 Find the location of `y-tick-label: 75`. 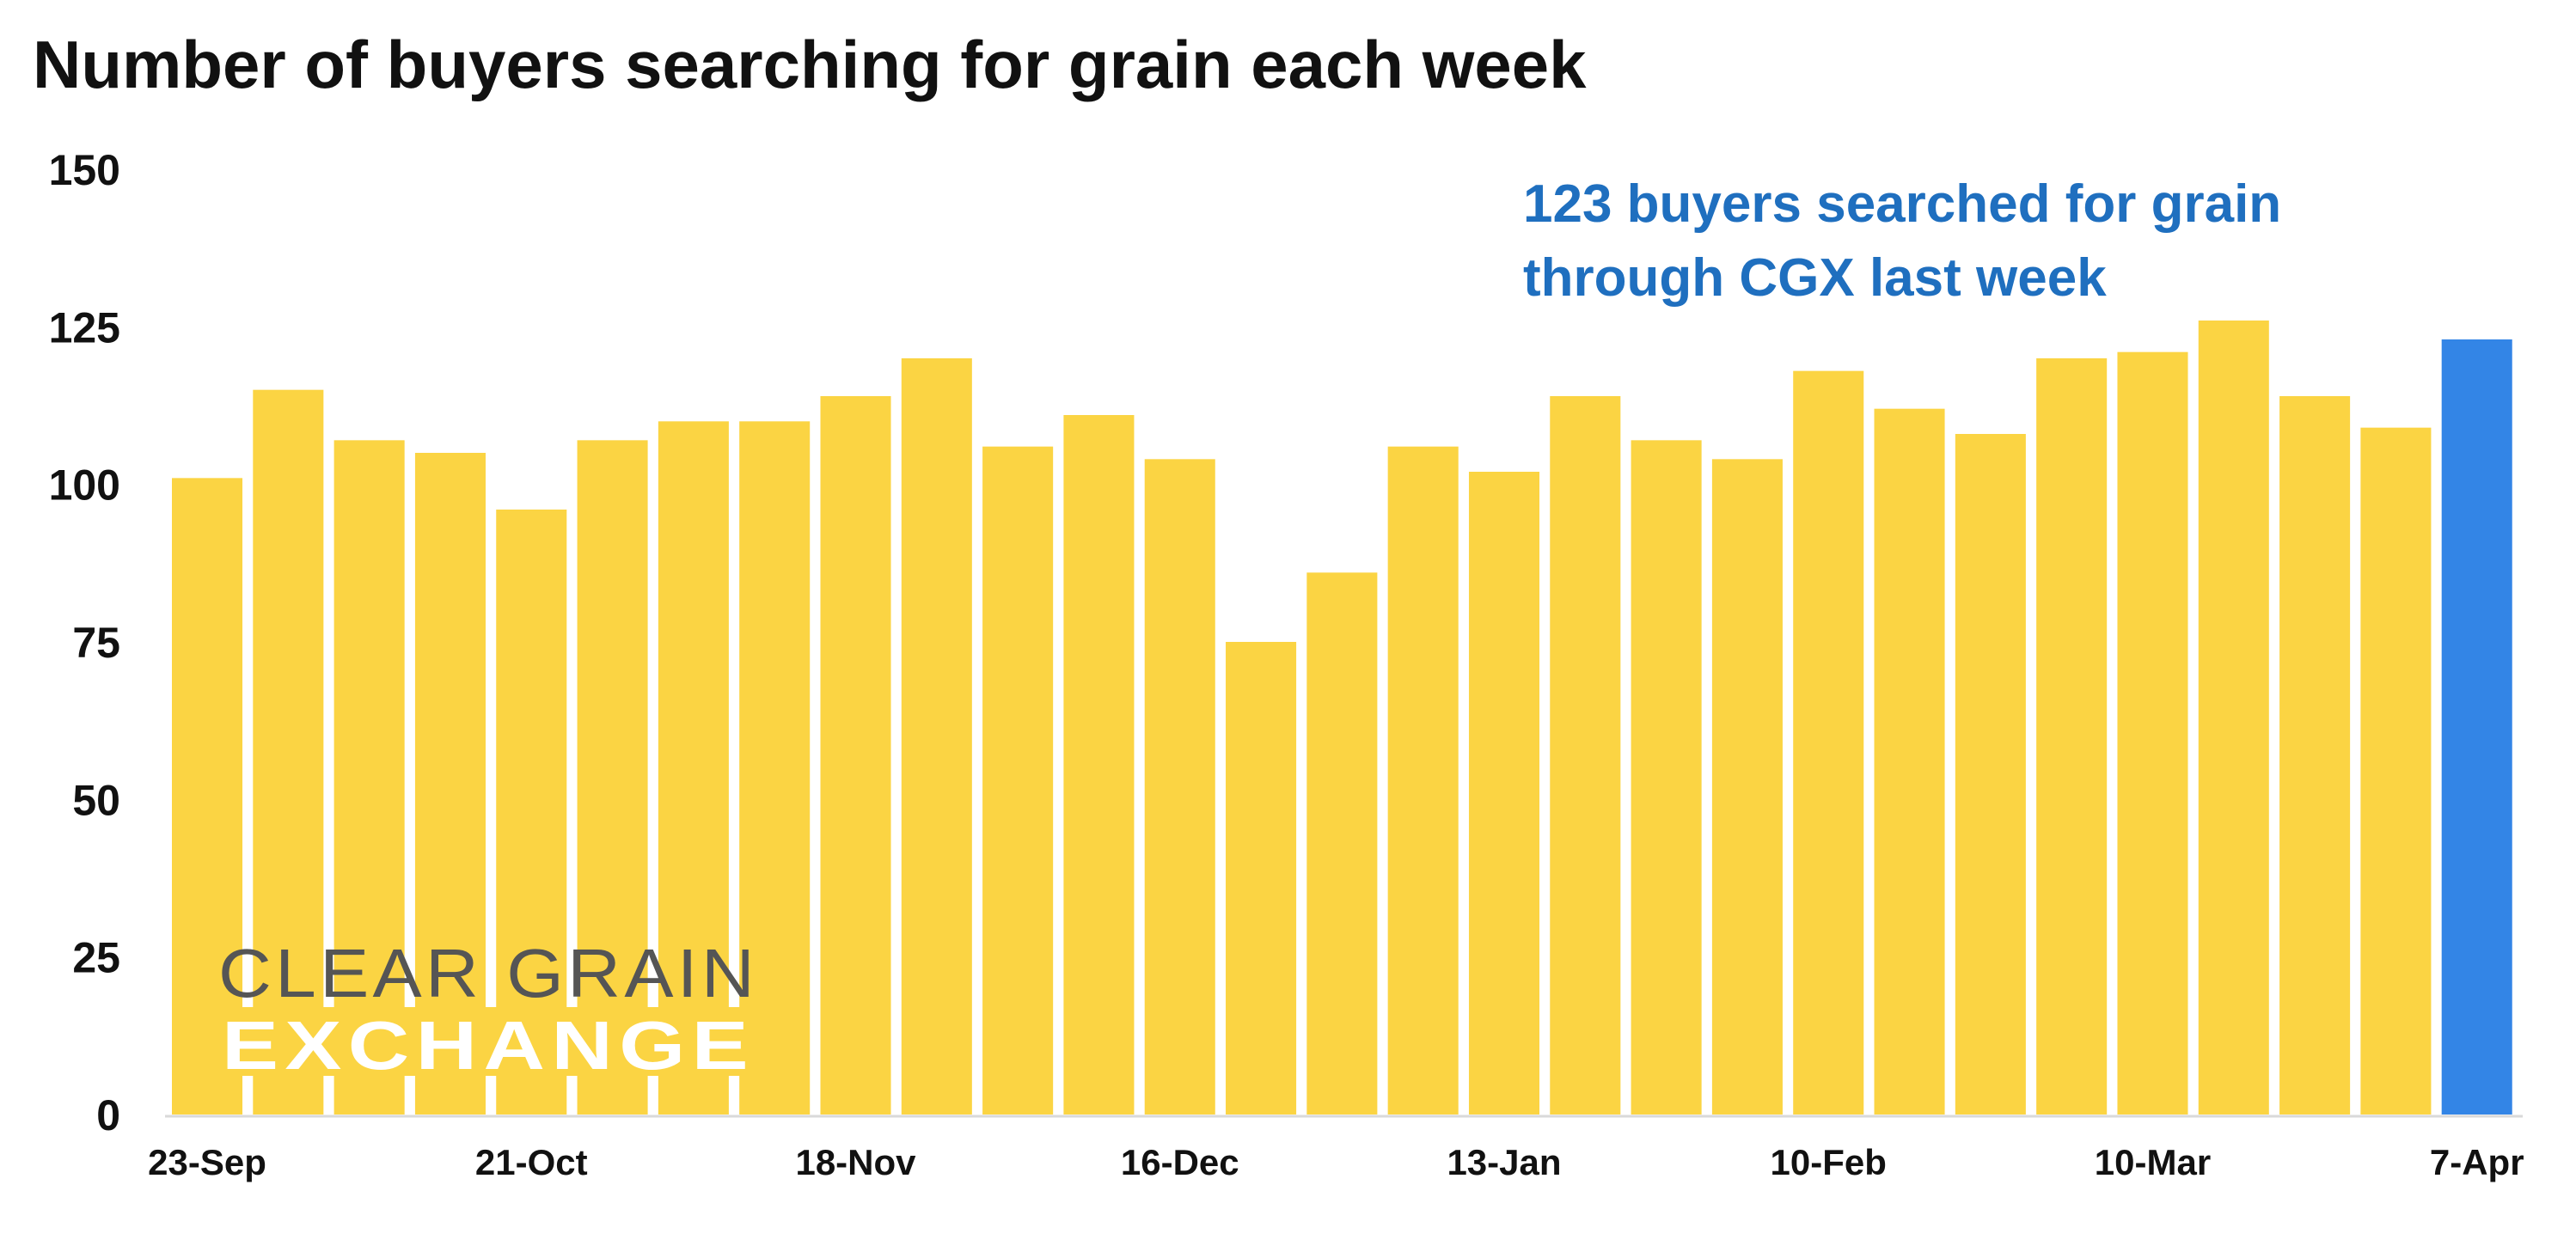

y-tick-label: 75 is located at coordinates (96, 643).